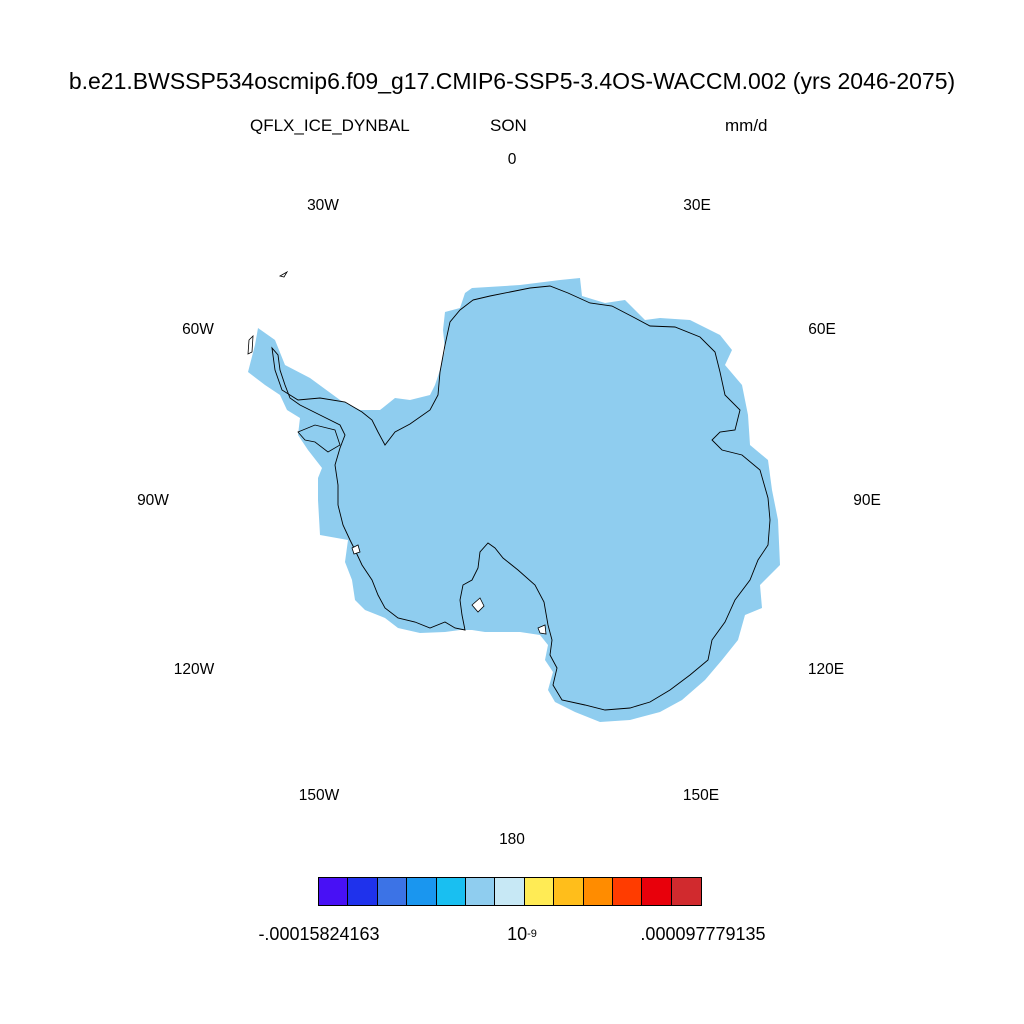 The width and height of the screenshot is (1024, 1024). Describe the element at coordinates (319, 438) in the screenshot. I see `ice-shelf-outline` at that location.